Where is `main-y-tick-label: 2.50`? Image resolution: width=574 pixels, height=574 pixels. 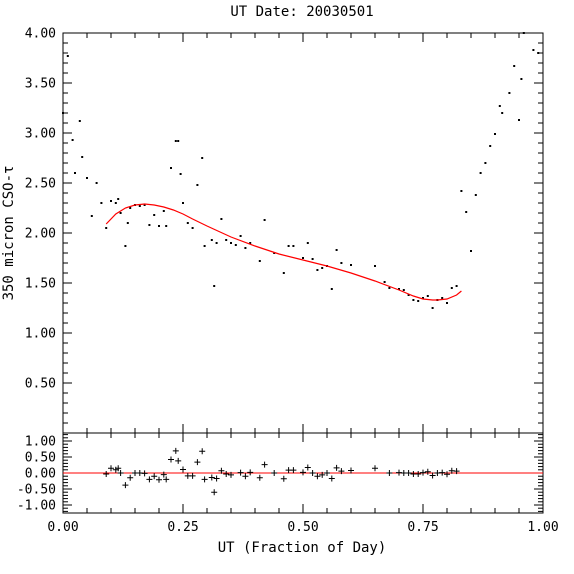
main-y-tick-label: 2.50 is located at coordinates (40, 184).